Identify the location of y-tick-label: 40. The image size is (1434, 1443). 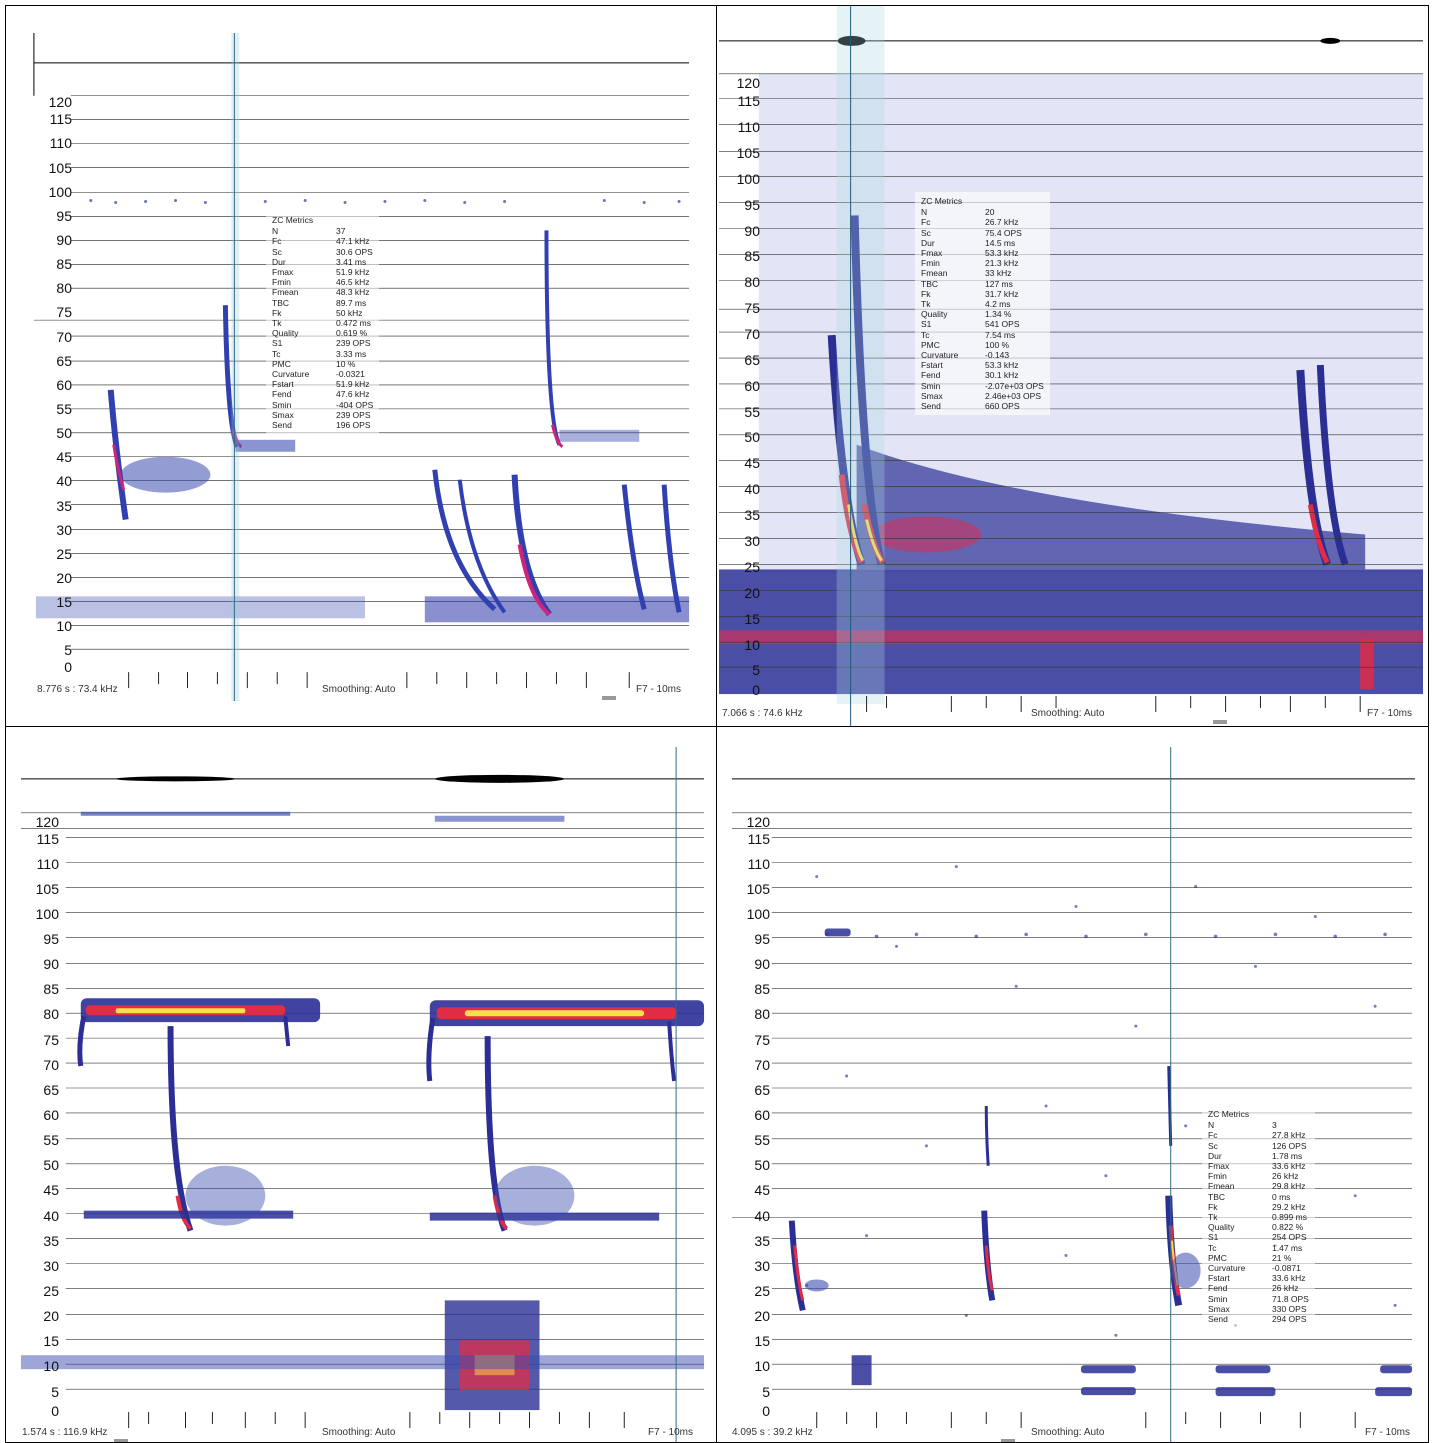
(752, 489).